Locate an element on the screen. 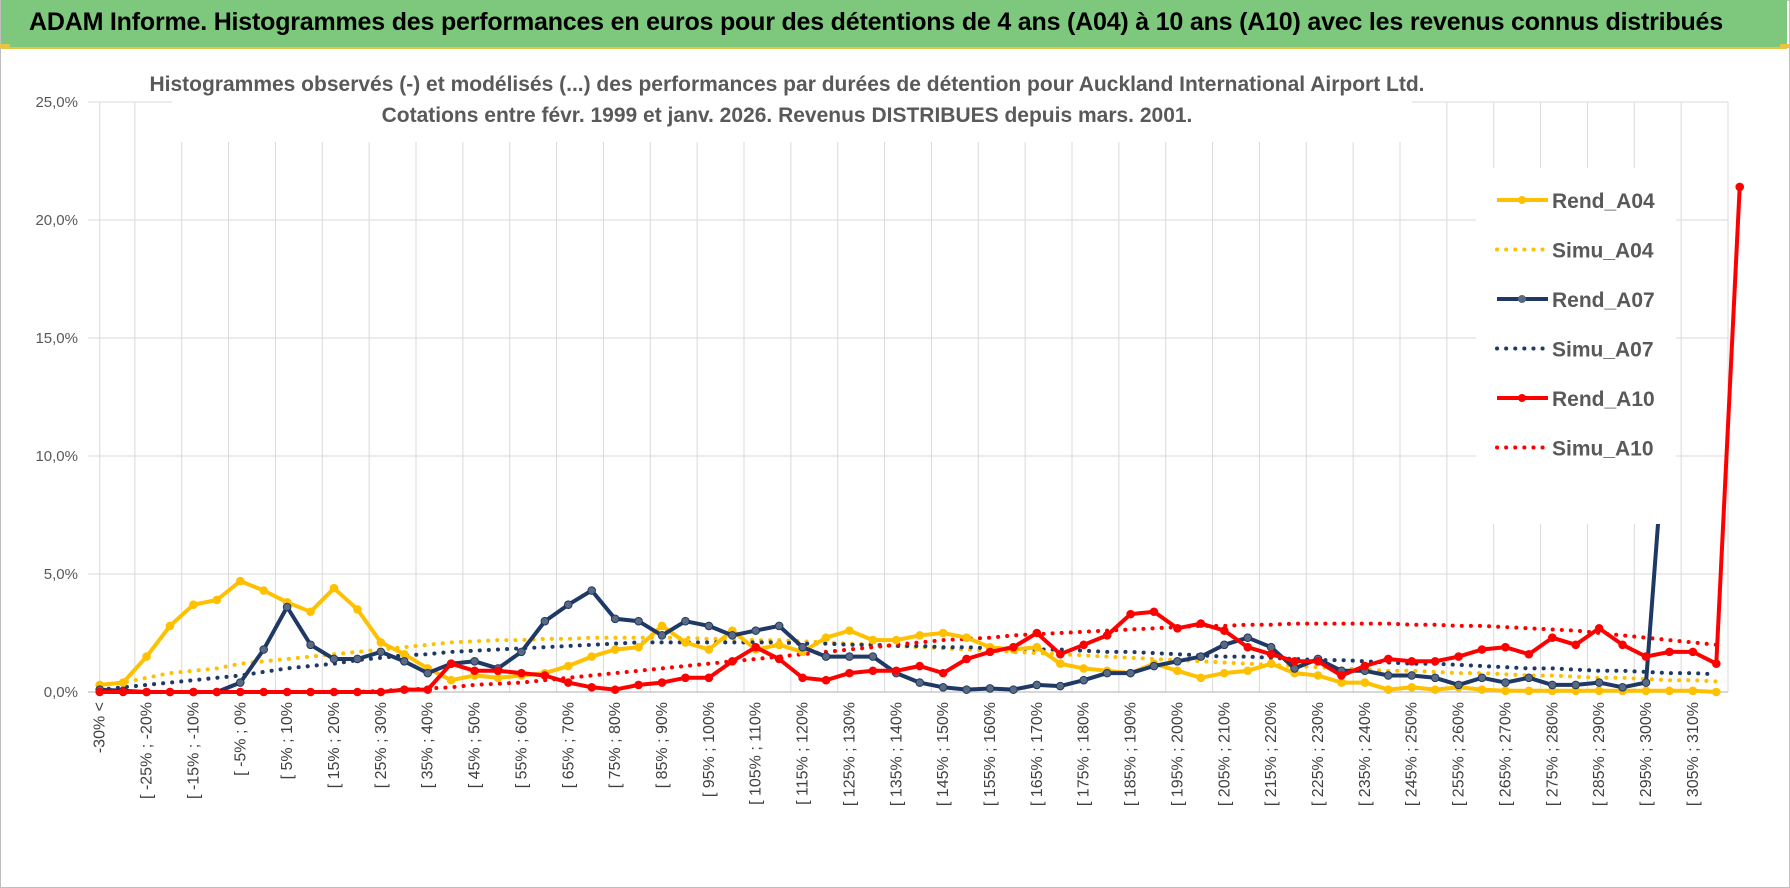 The height and width of the screenshot is (888, 1790). x-tick-label: [ 135% ; 140% is located at coordinates (896, 754).